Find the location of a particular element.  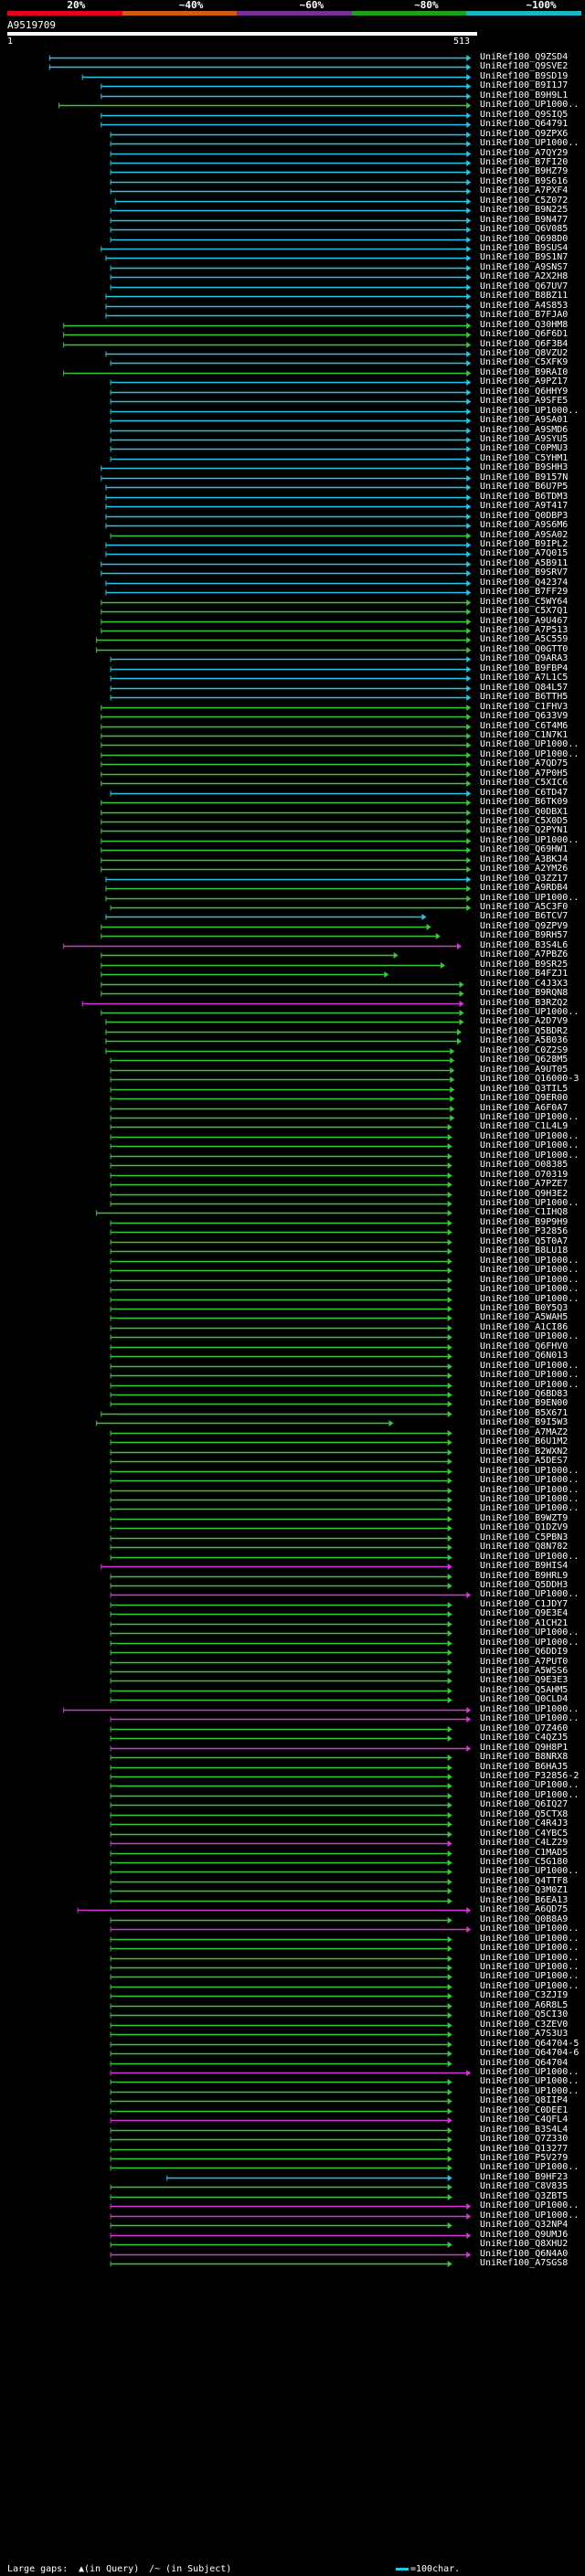

hit-label: UniRef100_Q8N782 is located at coordinates (524, 1547).